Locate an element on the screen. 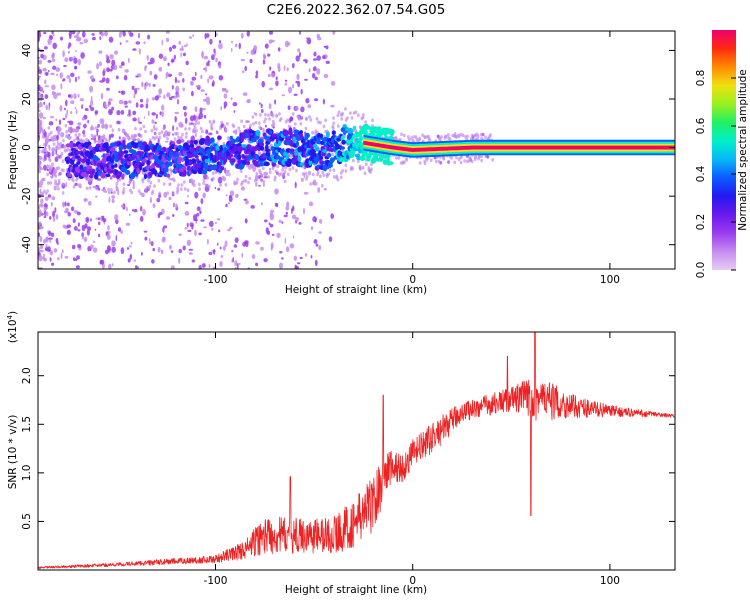  colorbar-gradient is located at coordinates (724, 150).